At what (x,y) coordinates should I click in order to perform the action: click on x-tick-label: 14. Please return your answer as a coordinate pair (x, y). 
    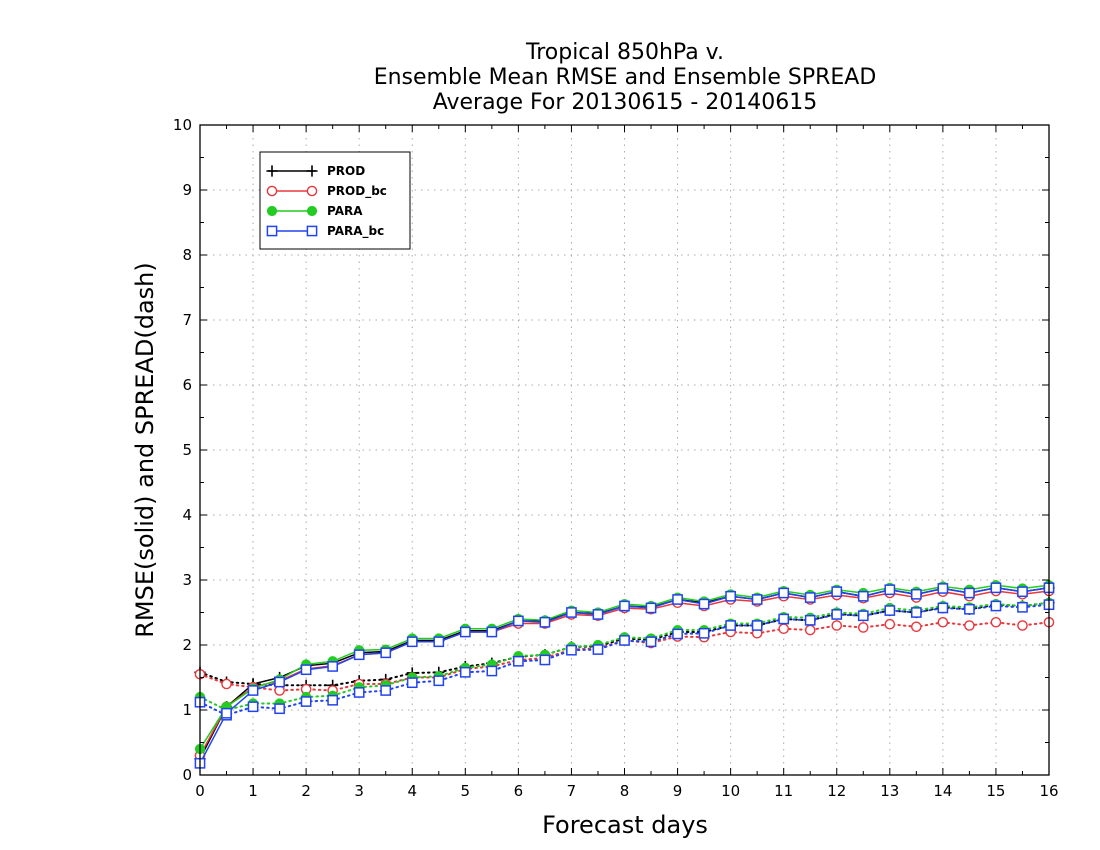
    Looking at the image, I should click on (942, 791).